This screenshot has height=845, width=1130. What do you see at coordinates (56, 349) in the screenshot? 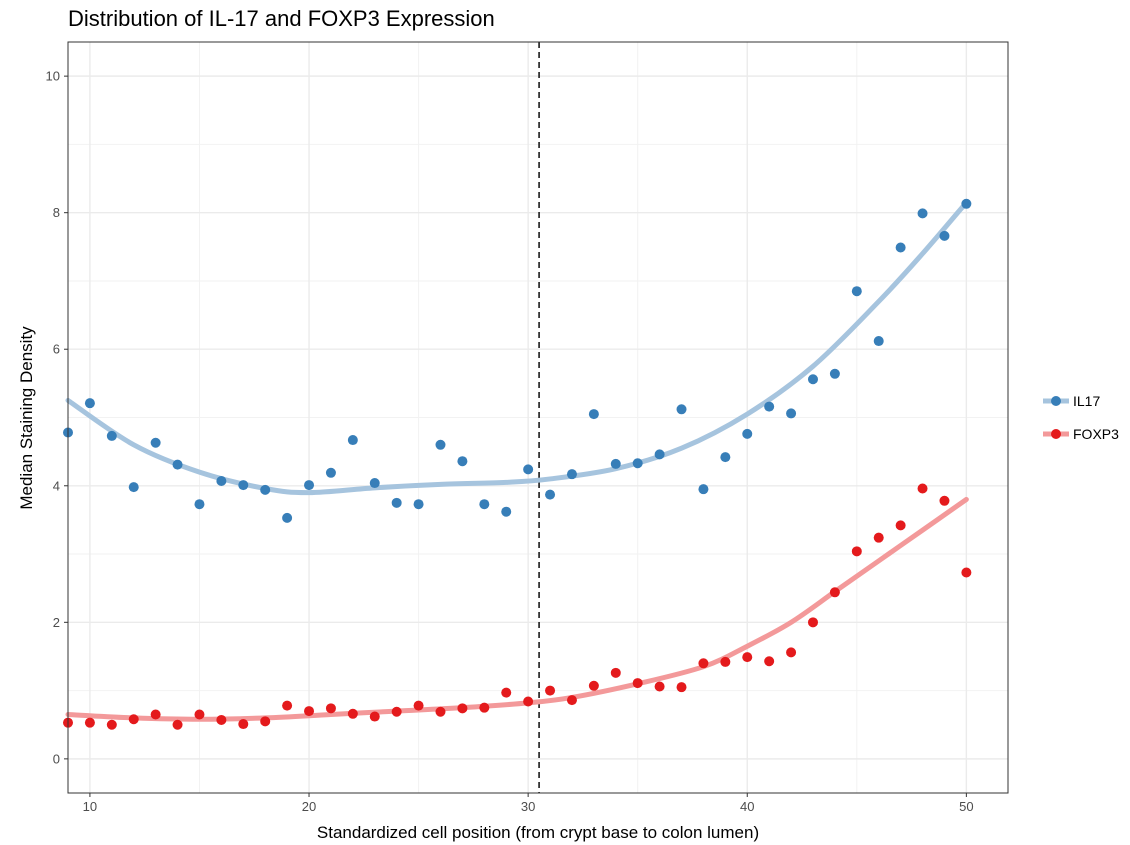
I see `y-tick-label: 6` at bounding box center [56, 349].